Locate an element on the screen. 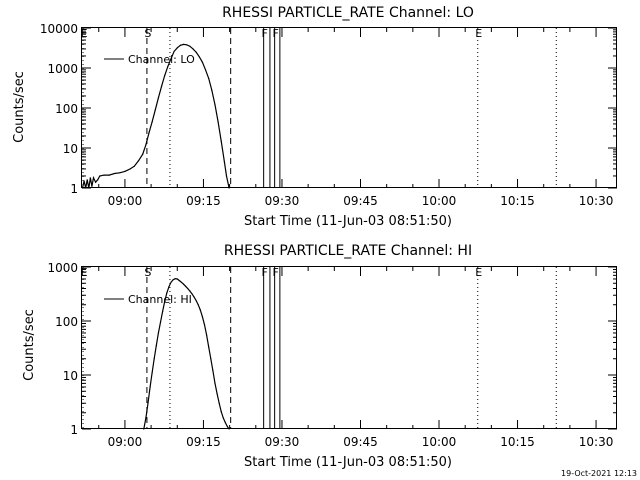  x-tick-label: 09:15 is located at coordinates (203, 442).